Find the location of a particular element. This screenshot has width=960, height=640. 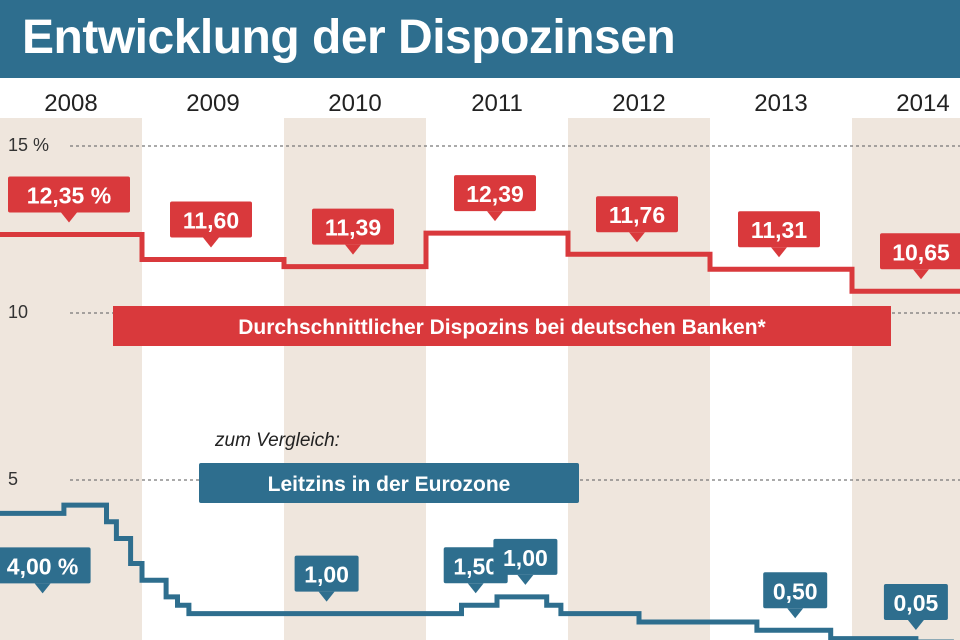

dispozins-value-label: 11,60 is located at coordinates (211, 224).